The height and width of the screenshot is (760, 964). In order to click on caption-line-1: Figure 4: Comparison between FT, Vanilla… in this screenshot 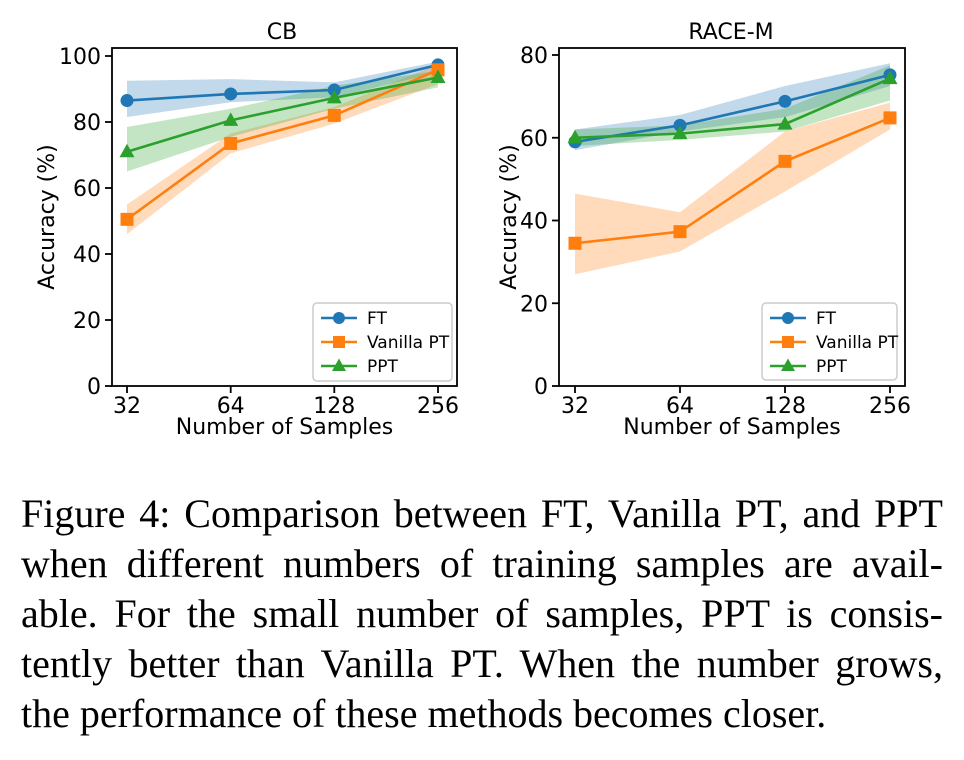, I will do `click(482, 513)`.